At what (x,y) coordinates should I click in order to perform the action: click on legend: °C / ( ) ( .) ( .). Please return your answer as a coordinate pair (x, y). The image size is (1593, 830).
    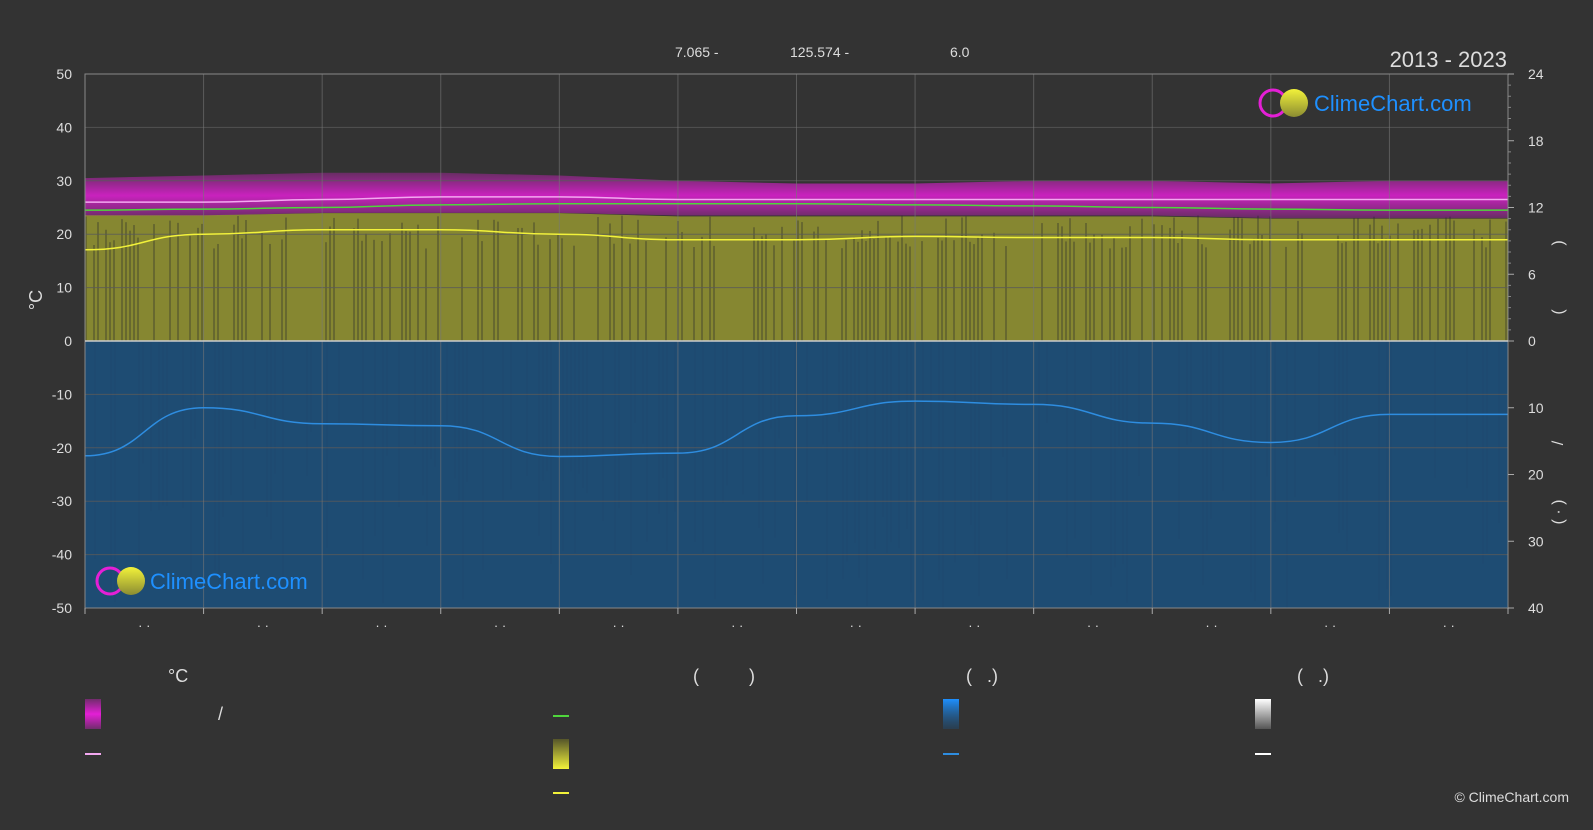
    Looking at the image, I should click on (707, 730).